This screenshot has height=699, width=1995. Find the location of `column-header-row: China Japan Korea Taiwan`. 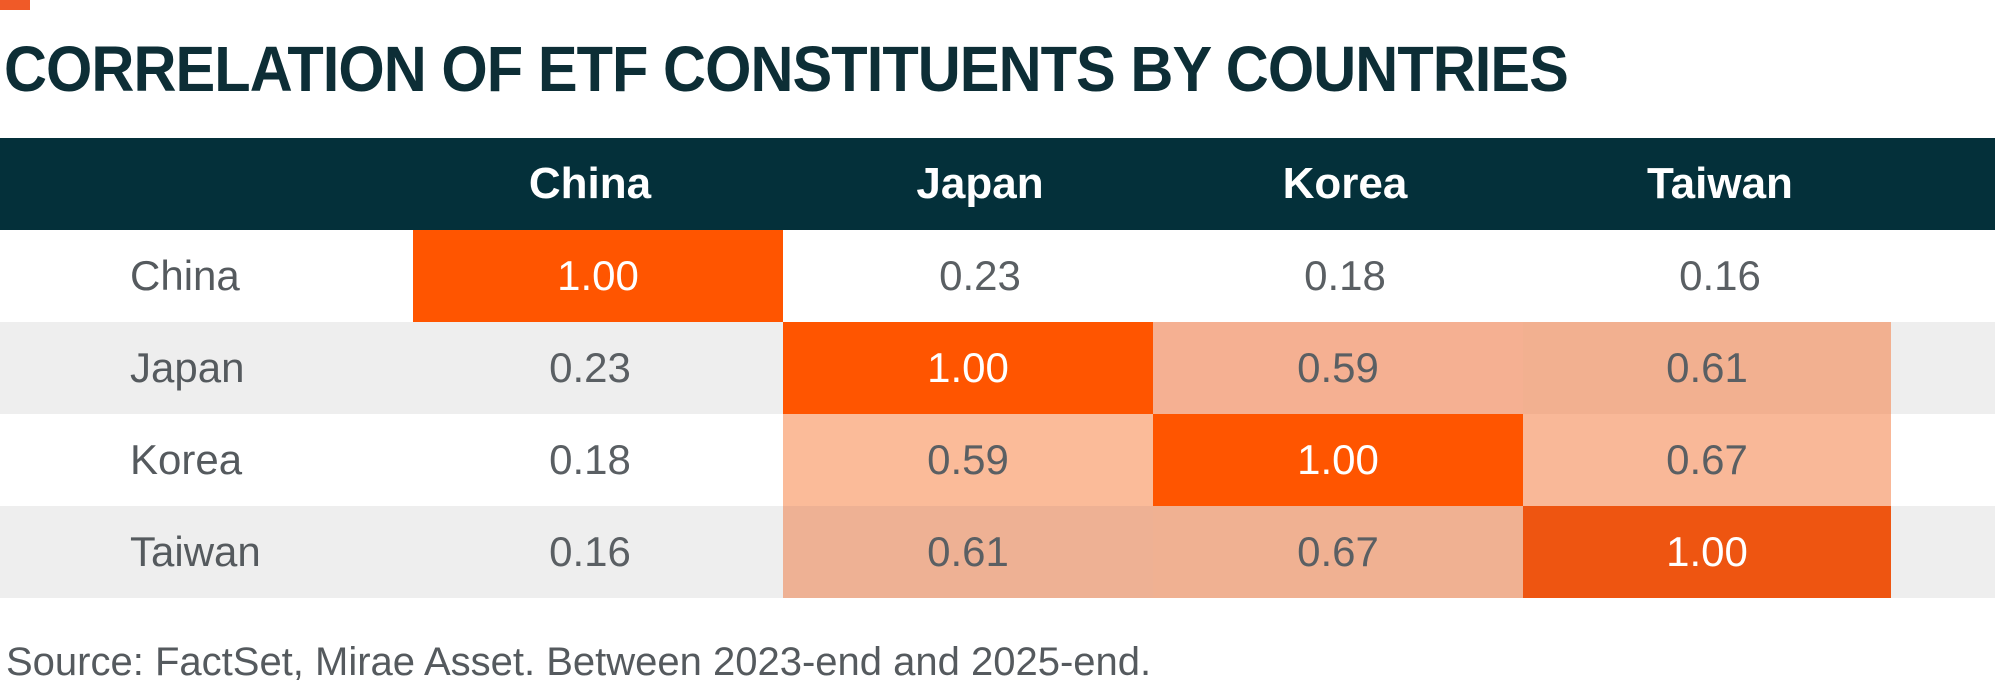

column-header-row: China Japan Korea Taiwan is located at coordinates (997, 184).